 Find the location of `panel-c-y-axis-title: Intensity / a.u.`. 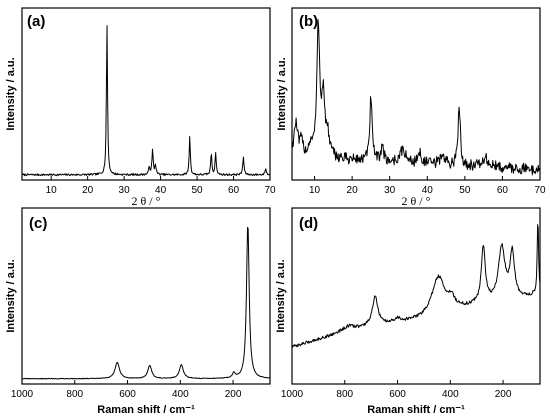

panel-c-y-axis-title: Intensity / a.u. is located at coordinates (11, 295).